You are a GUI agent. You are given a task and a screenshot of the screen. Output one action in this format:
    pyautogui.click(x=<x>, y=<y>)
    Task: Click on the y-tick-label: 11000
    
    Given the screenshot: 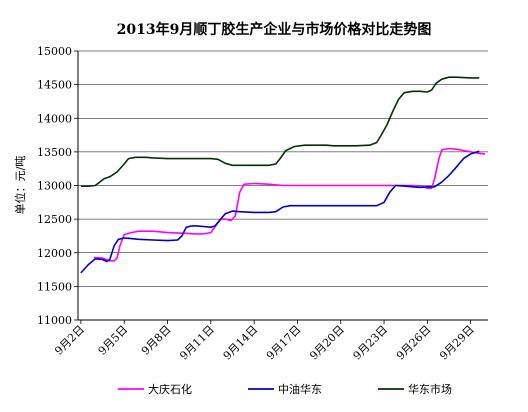 What is the action you would take?
    pyautogui.click(x=54, y=320)
    